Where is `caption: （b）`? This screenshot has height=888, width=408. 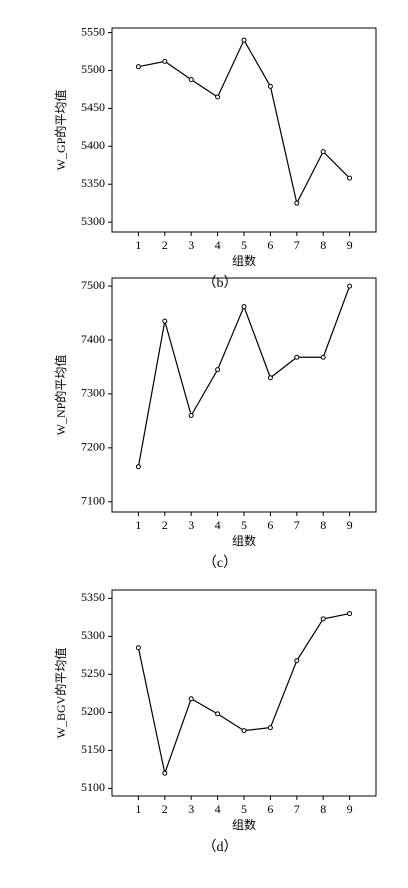 caption: （b） is located at coordinates (220, 283).